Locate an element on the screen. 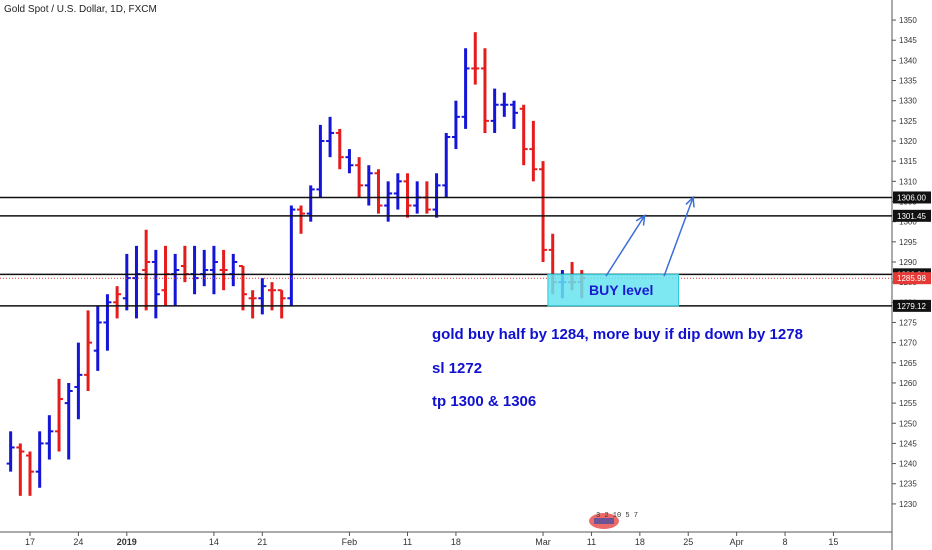 Image resolution: width=932 pixels, height=550 pixels. x-tick-label: 11 is located at coordinates (591, 542).